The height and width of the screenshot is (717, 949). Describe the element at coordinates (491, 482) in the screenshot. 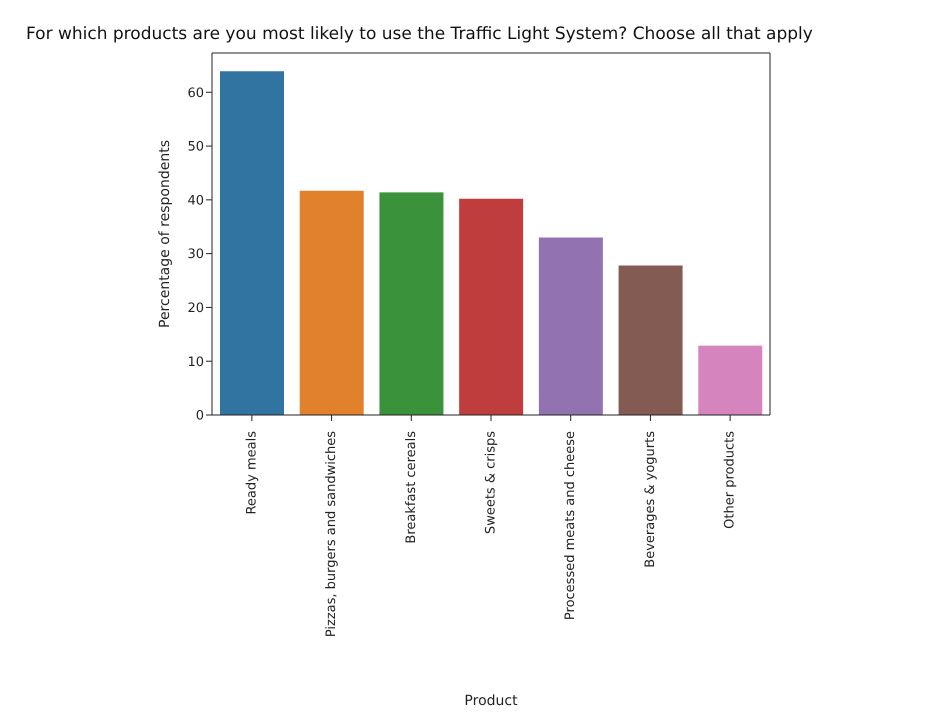

I see `x-tick-label: Sweets & crisps` at that location.